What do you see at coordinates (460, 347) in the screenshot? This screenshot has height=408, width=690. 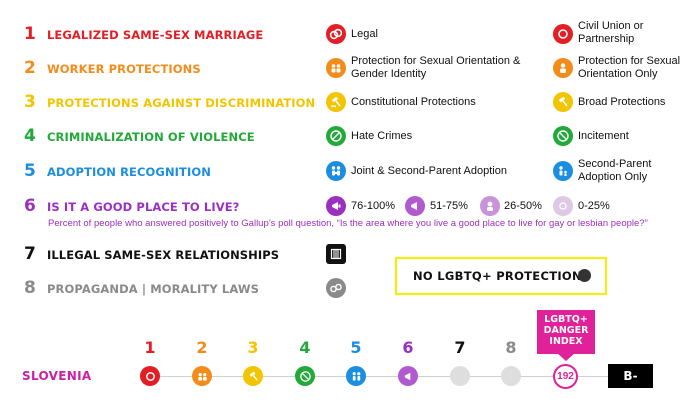 I see `column-number-7: 7` at bounding box center [460, 347].